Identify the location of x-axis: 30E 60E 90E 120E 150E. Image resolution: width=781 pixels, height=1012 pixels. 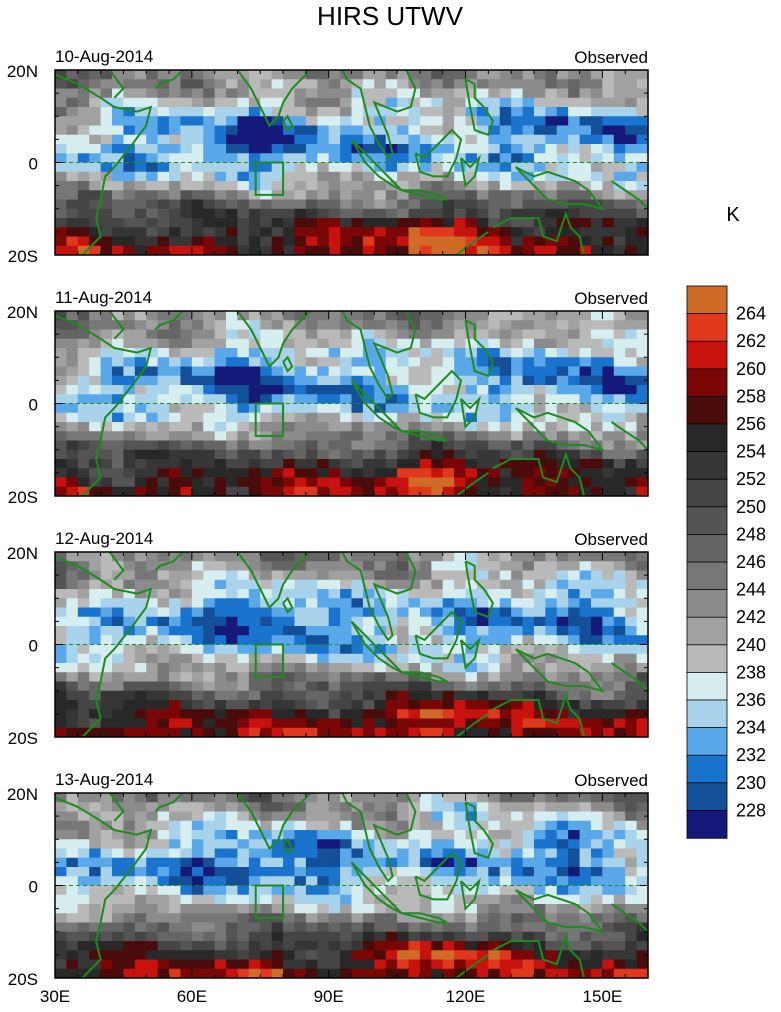
(331, 996).